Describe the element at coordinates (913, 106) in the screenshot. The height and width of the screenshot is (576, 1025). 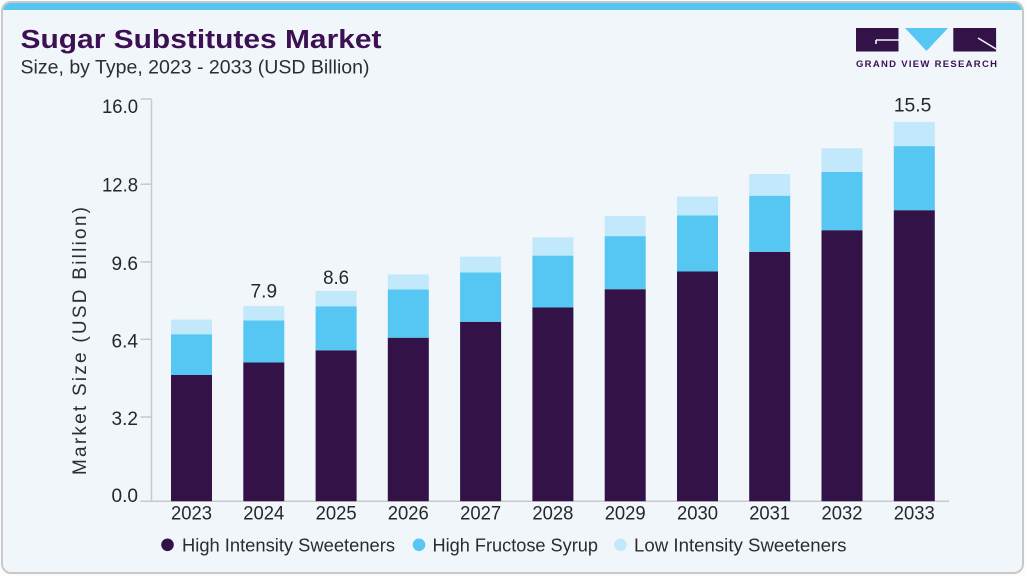
I see `svg-text: 15.5` at that location.